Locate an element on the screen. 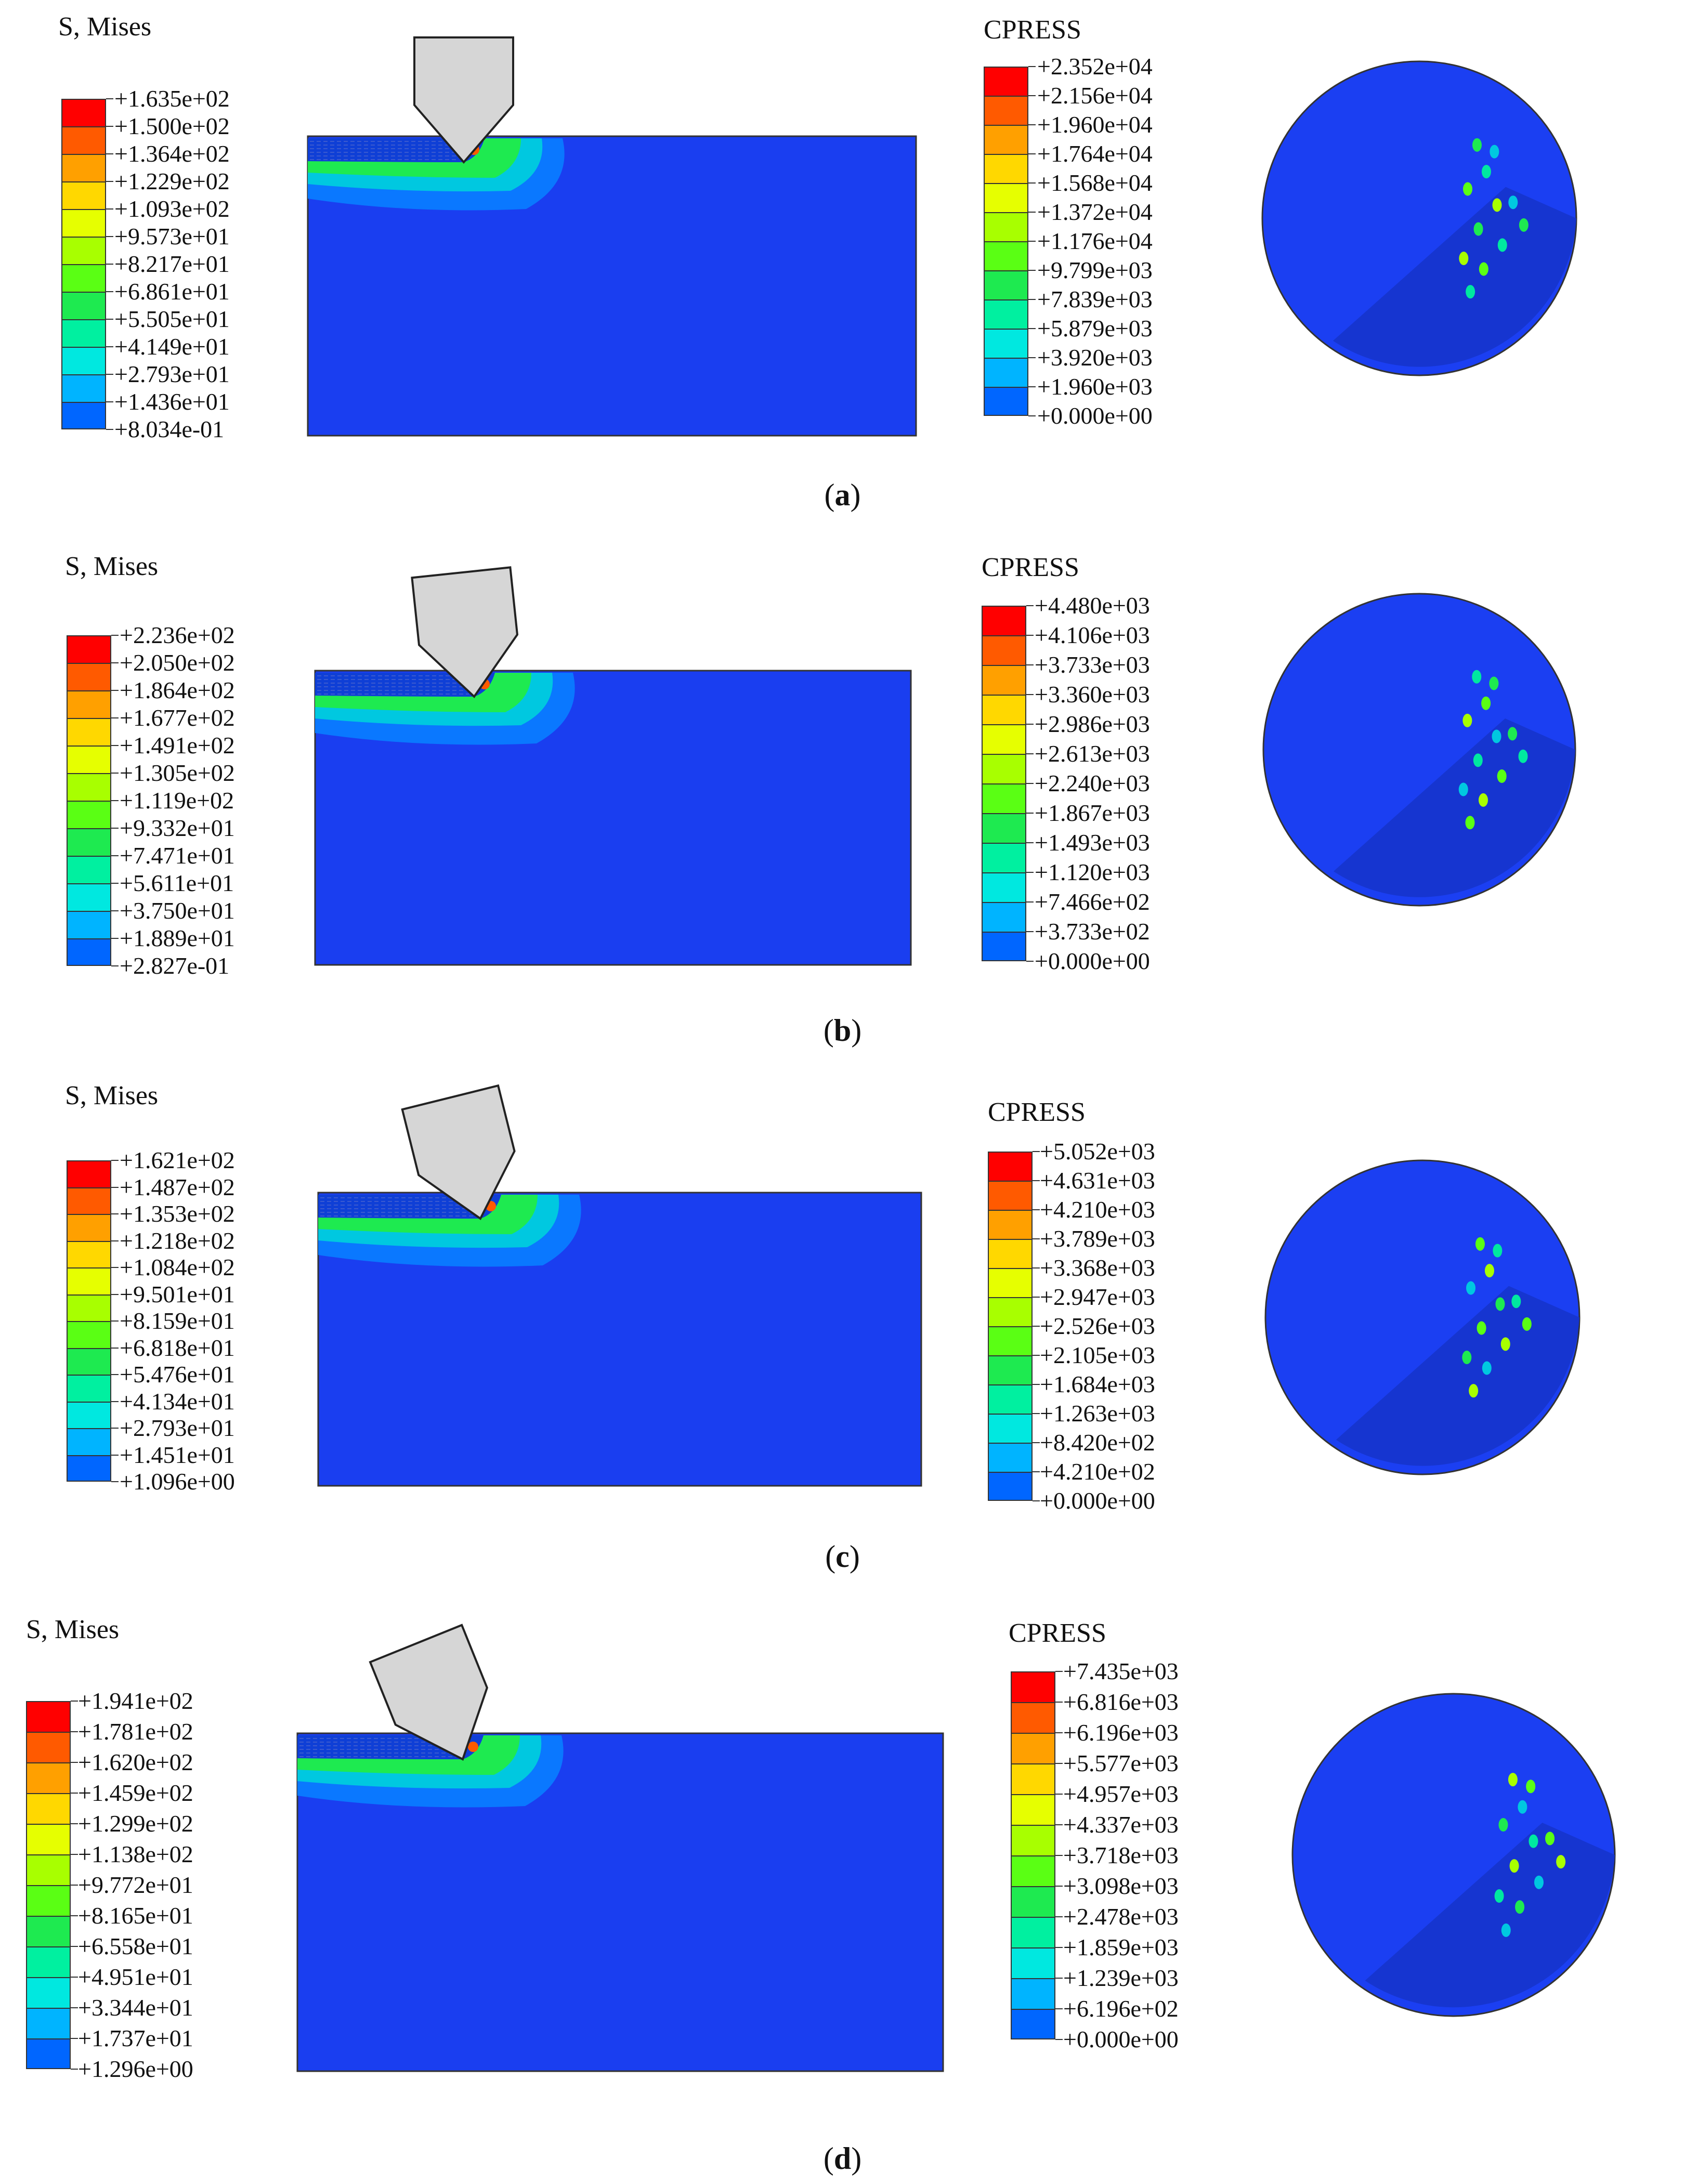 This screenshot has width=1685, height=2184. legend-value: +1.436e+01 is located at coordinates (172, 401).